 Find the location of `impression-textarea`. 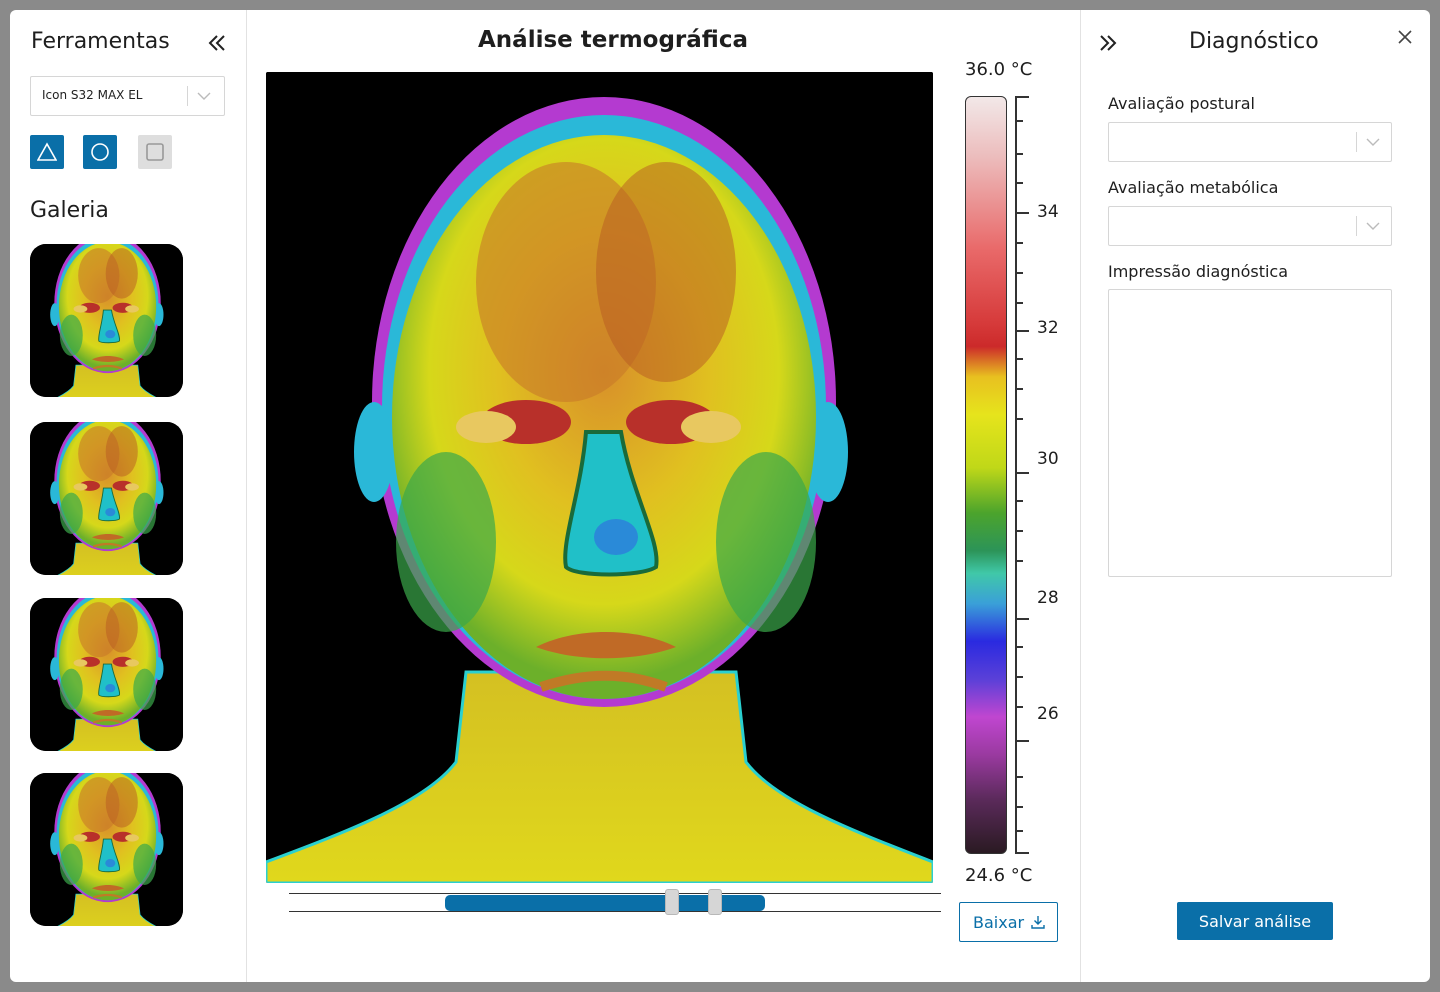

impression-textarea is located at coordinates (1250, 433).